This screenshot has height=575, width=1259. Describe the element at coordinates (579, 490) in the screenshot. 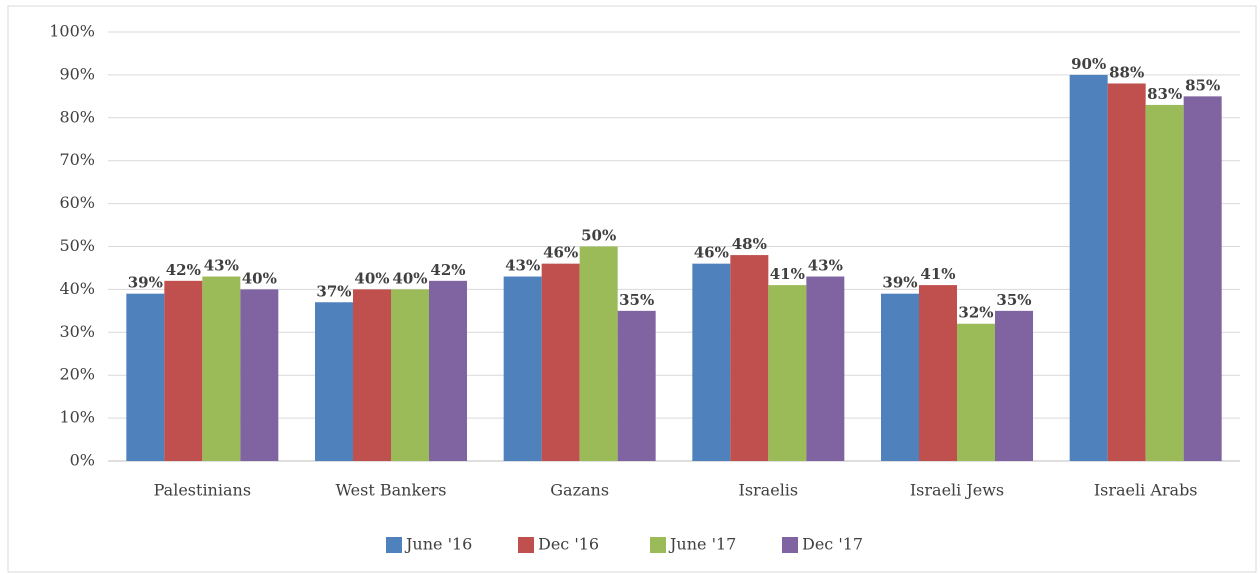

I see `x-tick-label: Gazans` at that location.